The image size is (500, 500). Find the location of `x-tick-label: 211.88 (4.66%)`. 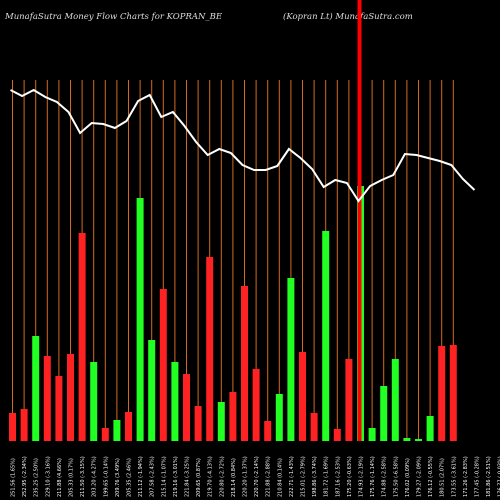

x-tick-label: 211.88 (4.66%) is located at coordinates (60, 477).